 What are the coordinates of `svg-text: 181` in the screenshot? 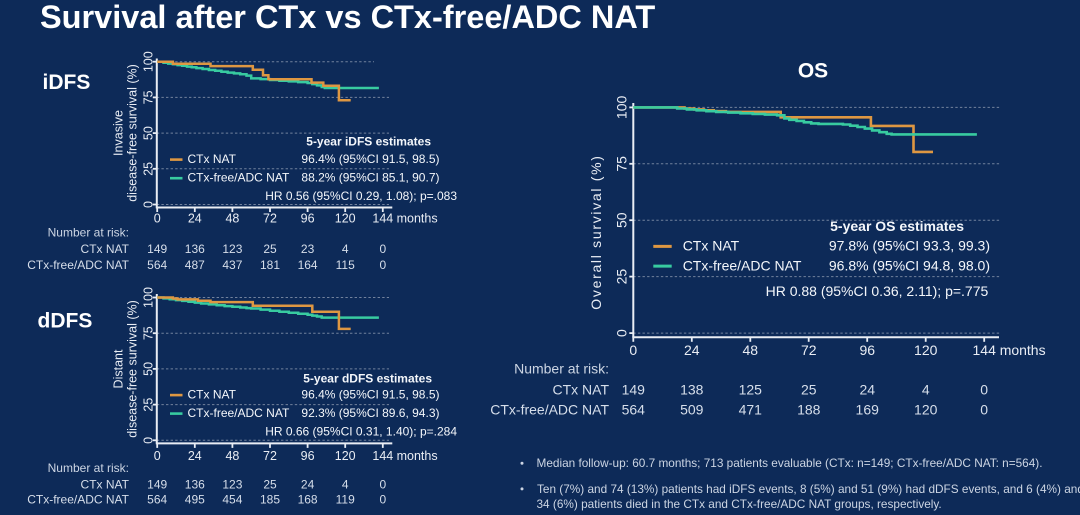 It's located at (270, 265).